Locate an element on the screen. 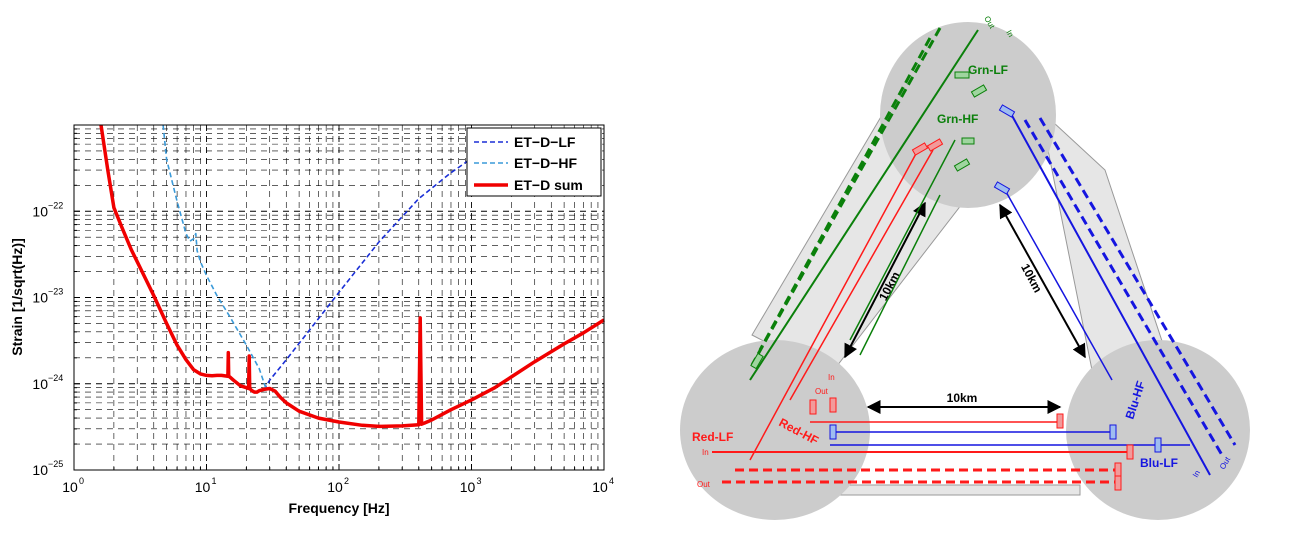  blue-lf-output-beam is located at coordinates (1137, 281).